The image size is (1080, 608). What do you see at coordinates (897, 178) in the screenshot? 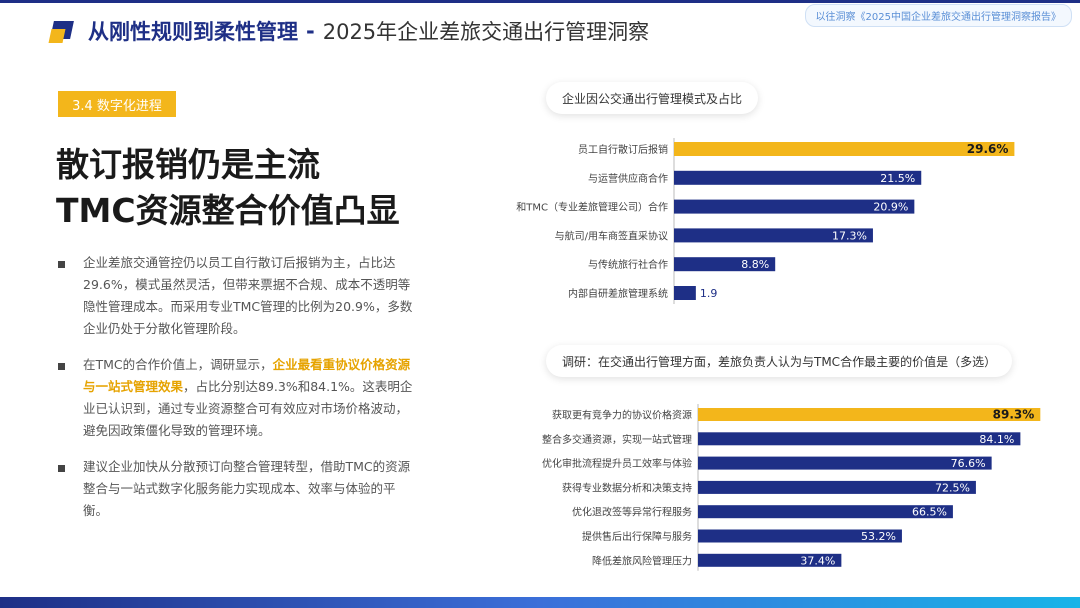
I see `chart-1-value-label: 21.5%` at bounding box center [897, 178].